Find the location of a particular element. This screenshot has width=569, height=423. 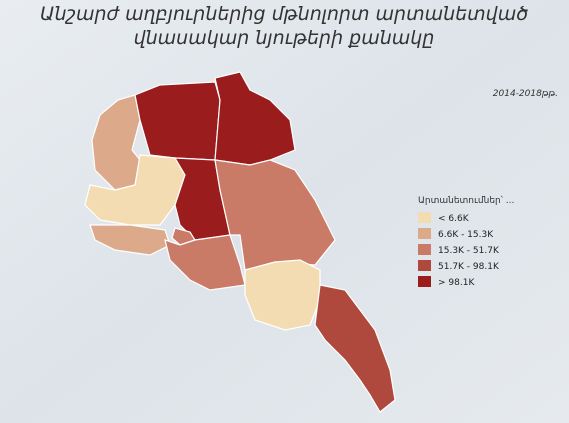

legend-label: > 98.1K is located at coordinates (456, 283).